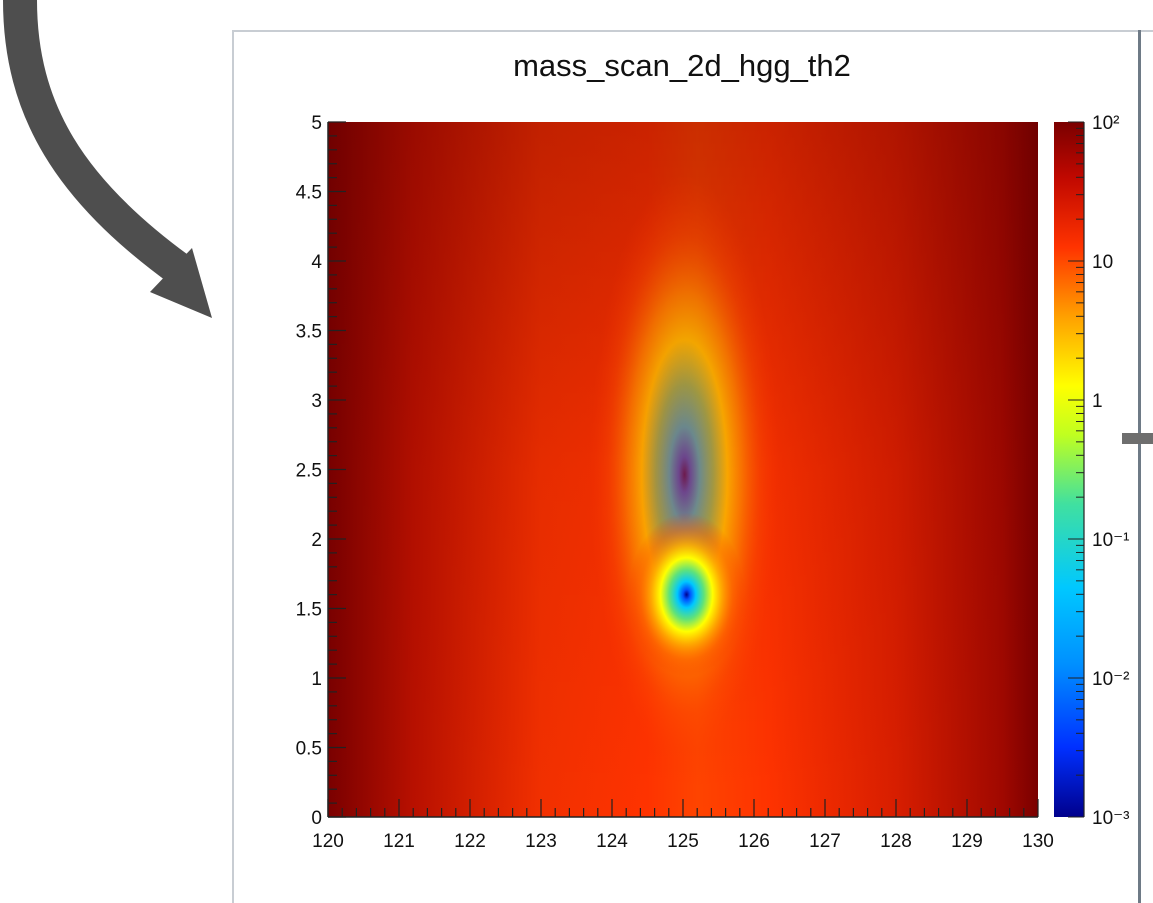 This screenshot has width=1153, height=903. I want to click on x-tick-label: 128, so click(896, 841).